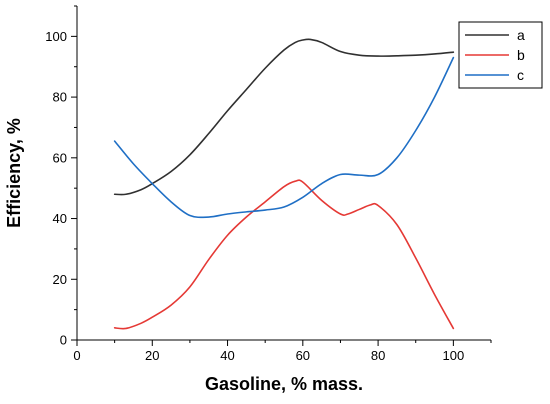  Describe the element at coordinates (56, 36) in the screenshot. I see `y-tick-label: 100` at that location.